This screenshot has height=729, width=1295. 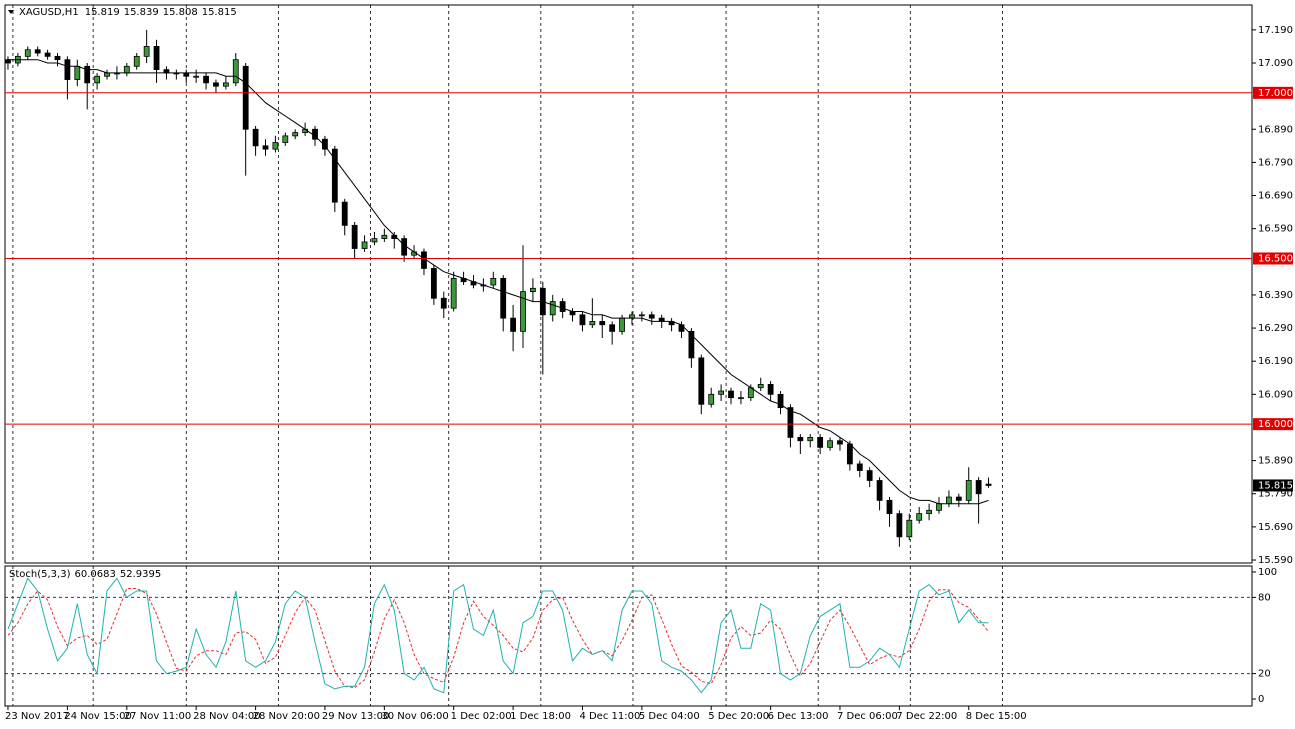 I want to click on y-tick-label: 16.090, so click(x=1275, y=394).